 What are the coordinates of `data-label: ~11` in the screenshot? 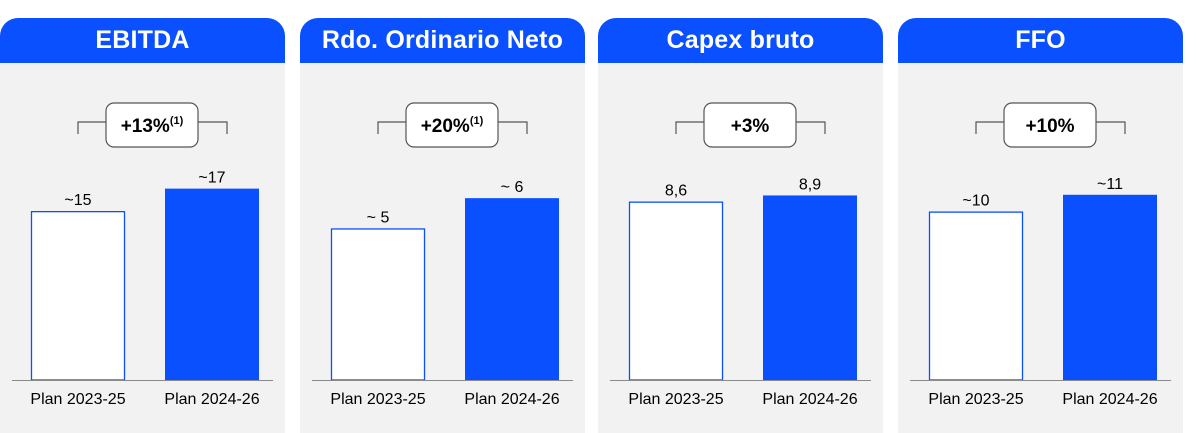 It's located at (1110, 184).